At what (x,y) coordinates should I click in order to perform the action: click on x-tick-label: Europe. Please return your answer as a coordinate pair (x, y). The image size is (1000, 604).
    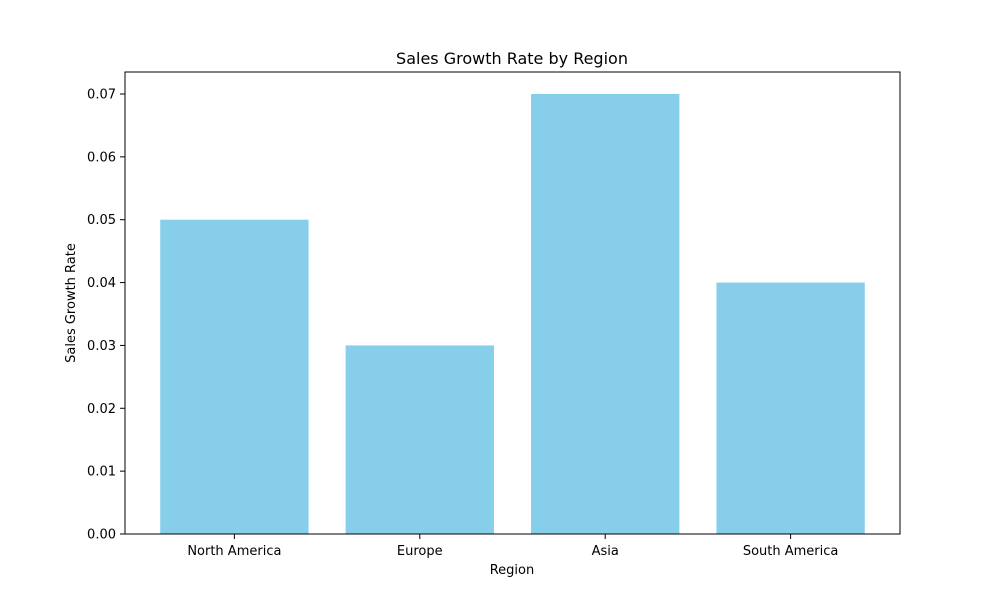
    Looking at the image, I should click on (420, 551).